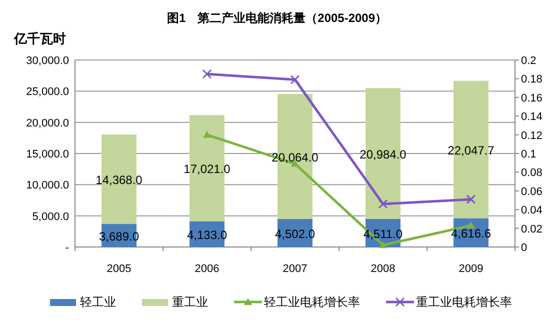  What do you see at coordinates (47, 154) in the screenshot?
I see `y-tick-label: 15,000.0` at bounding box center [47, 154].